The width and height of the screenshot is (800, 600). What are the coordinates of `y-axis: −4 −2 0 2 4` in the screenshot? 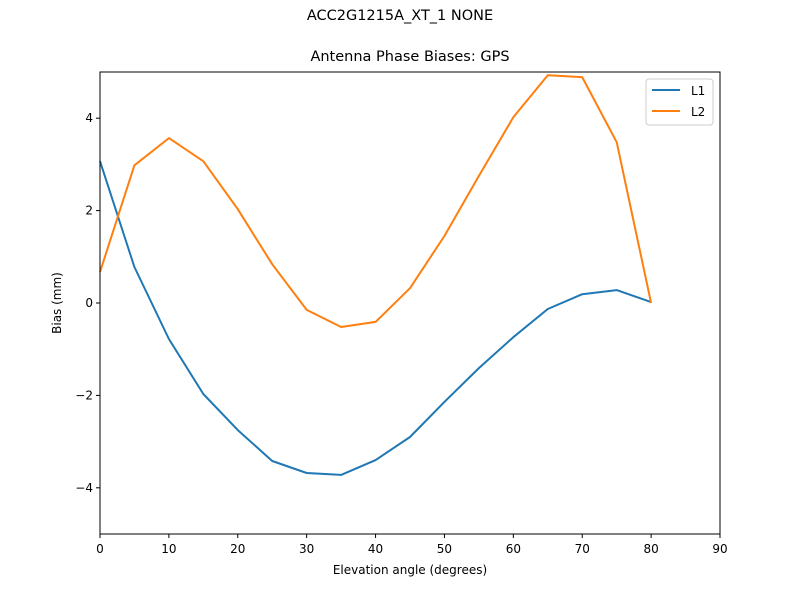 It's located at (87, 303).